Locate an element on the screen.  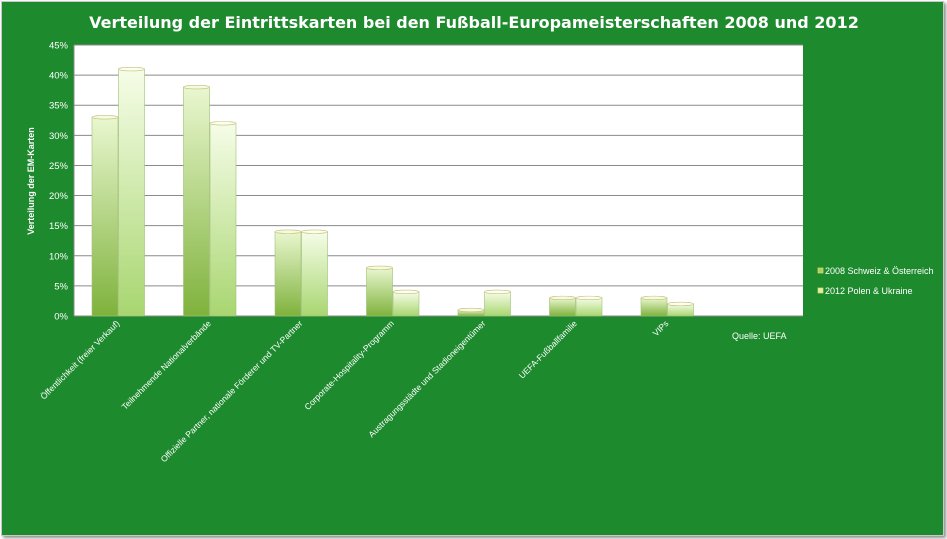
category-label: Corporate-Hospitality-Programm is located at coordinates (349, 365).